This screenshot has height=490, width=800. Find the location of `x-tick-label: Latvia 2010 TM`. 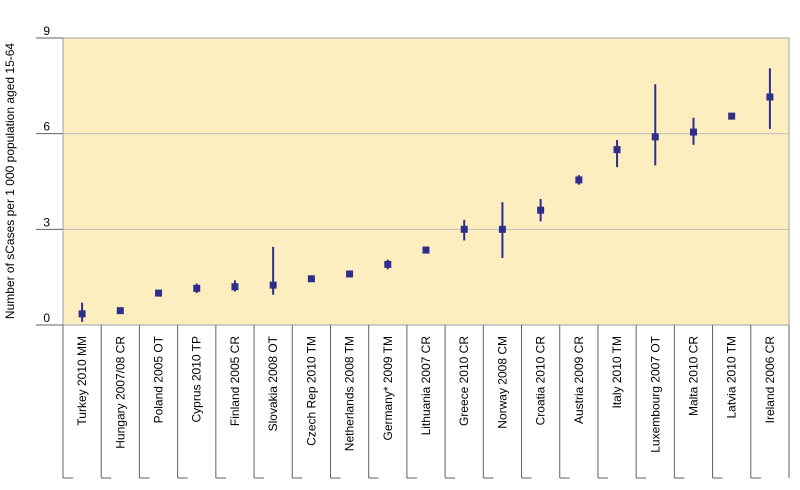

x-tick-label: Latvia 2010 TM is located at coordinates (732, 377).